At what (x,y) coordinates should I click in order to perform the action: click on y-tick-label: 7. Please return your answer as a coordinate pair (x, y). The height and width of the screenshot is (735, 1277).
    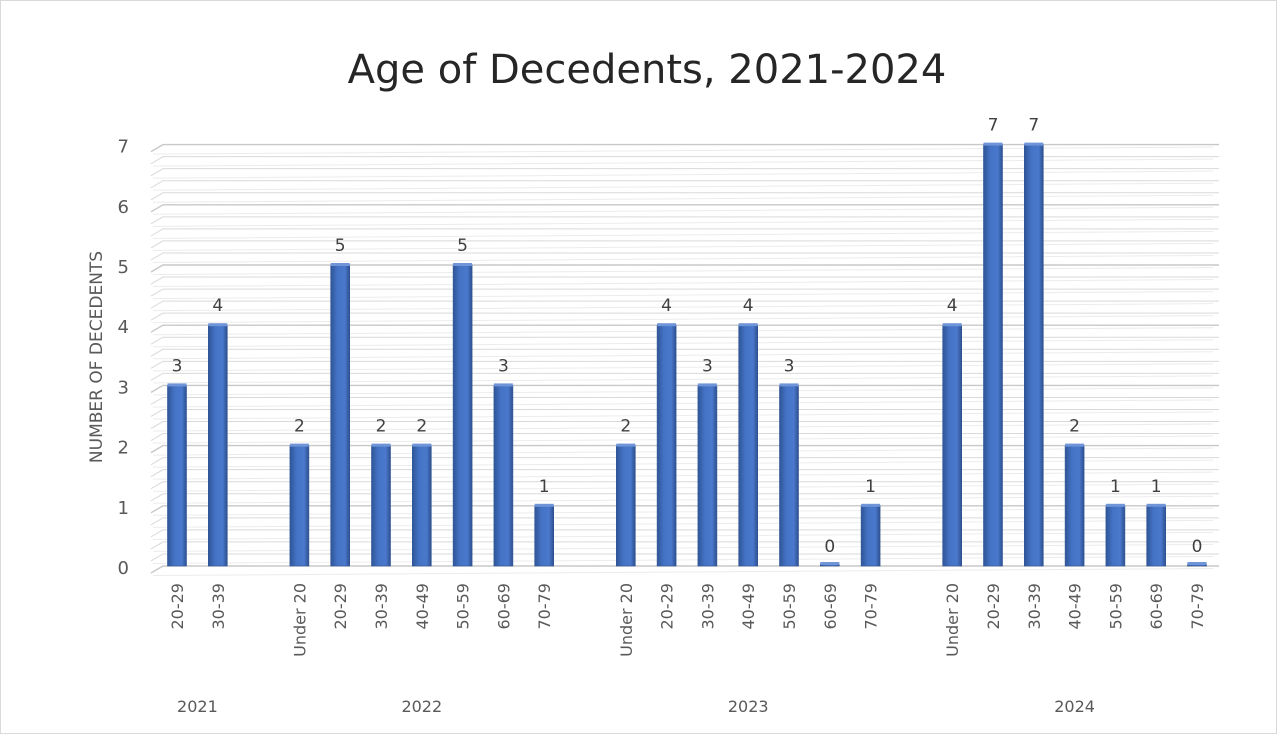
    Looking at the image, I should click on (123, 147).